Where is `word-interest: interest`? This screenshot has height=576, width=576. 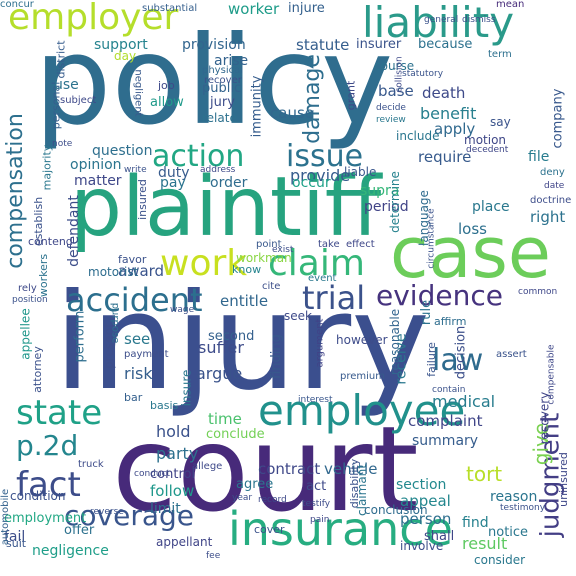 word-interest: interest is located at coordinates (315, 400).